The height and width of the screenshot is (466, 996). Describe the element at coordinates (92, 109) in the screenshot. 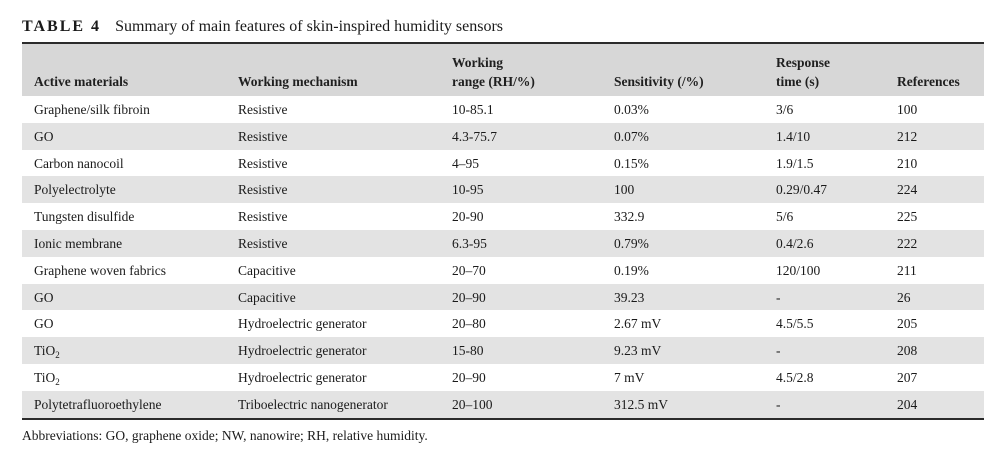

I see `cell-material: Graphene/silk fibroin` at that location.